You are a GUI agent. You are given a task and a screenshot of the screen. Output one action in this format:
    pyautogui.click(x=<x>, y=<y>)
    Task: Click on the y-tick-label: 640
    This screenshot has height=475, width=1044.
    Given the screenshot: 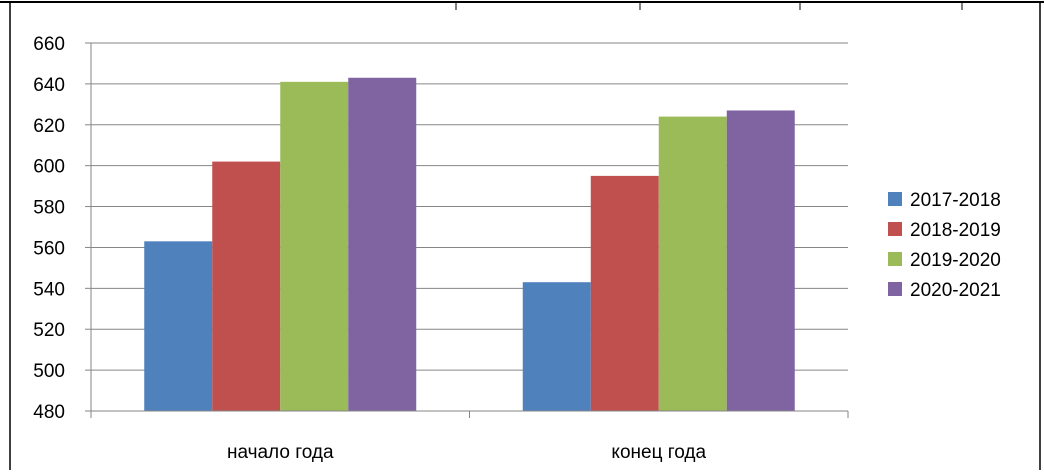 What is the action you would take?
    pyautogui.click(x=49, y=85)
    